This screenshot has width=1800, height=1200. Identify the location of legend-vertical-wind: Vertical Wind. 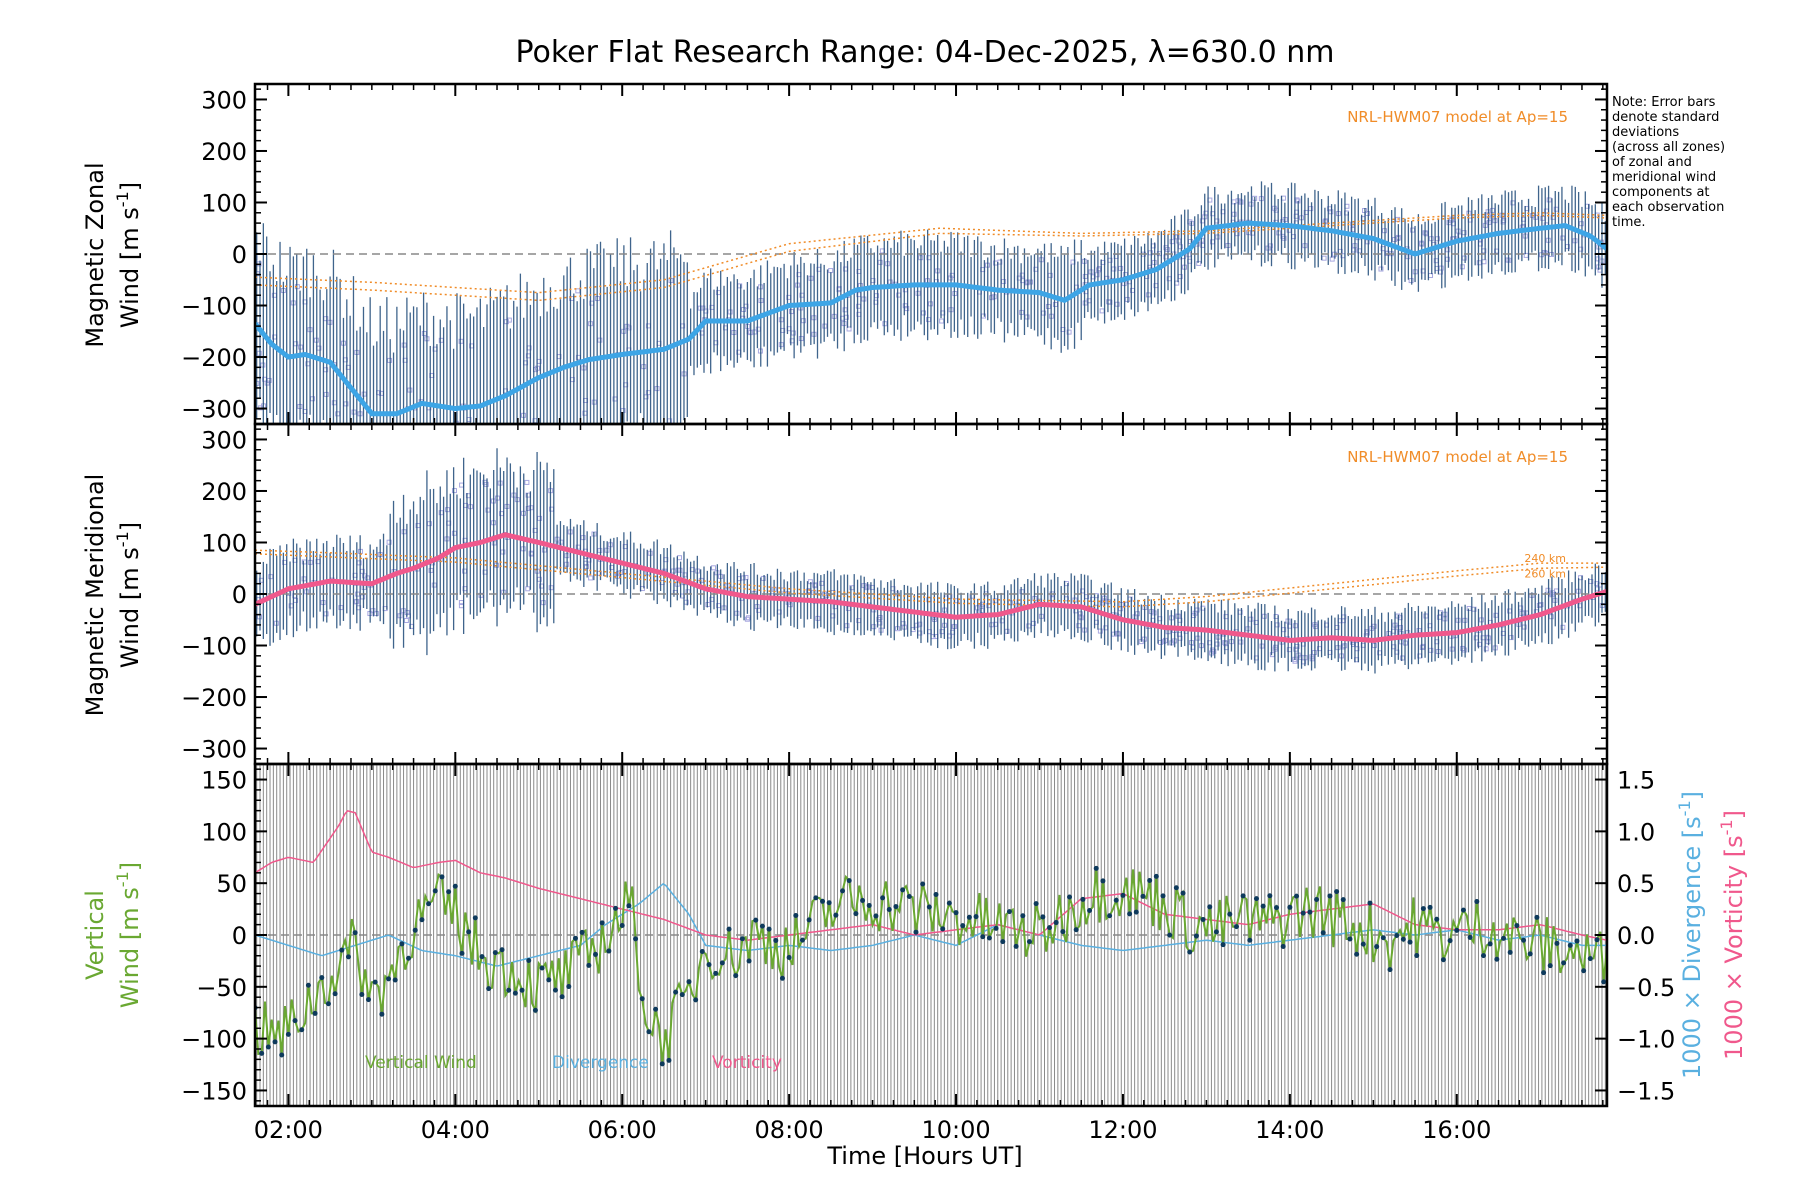
(421, 1063).